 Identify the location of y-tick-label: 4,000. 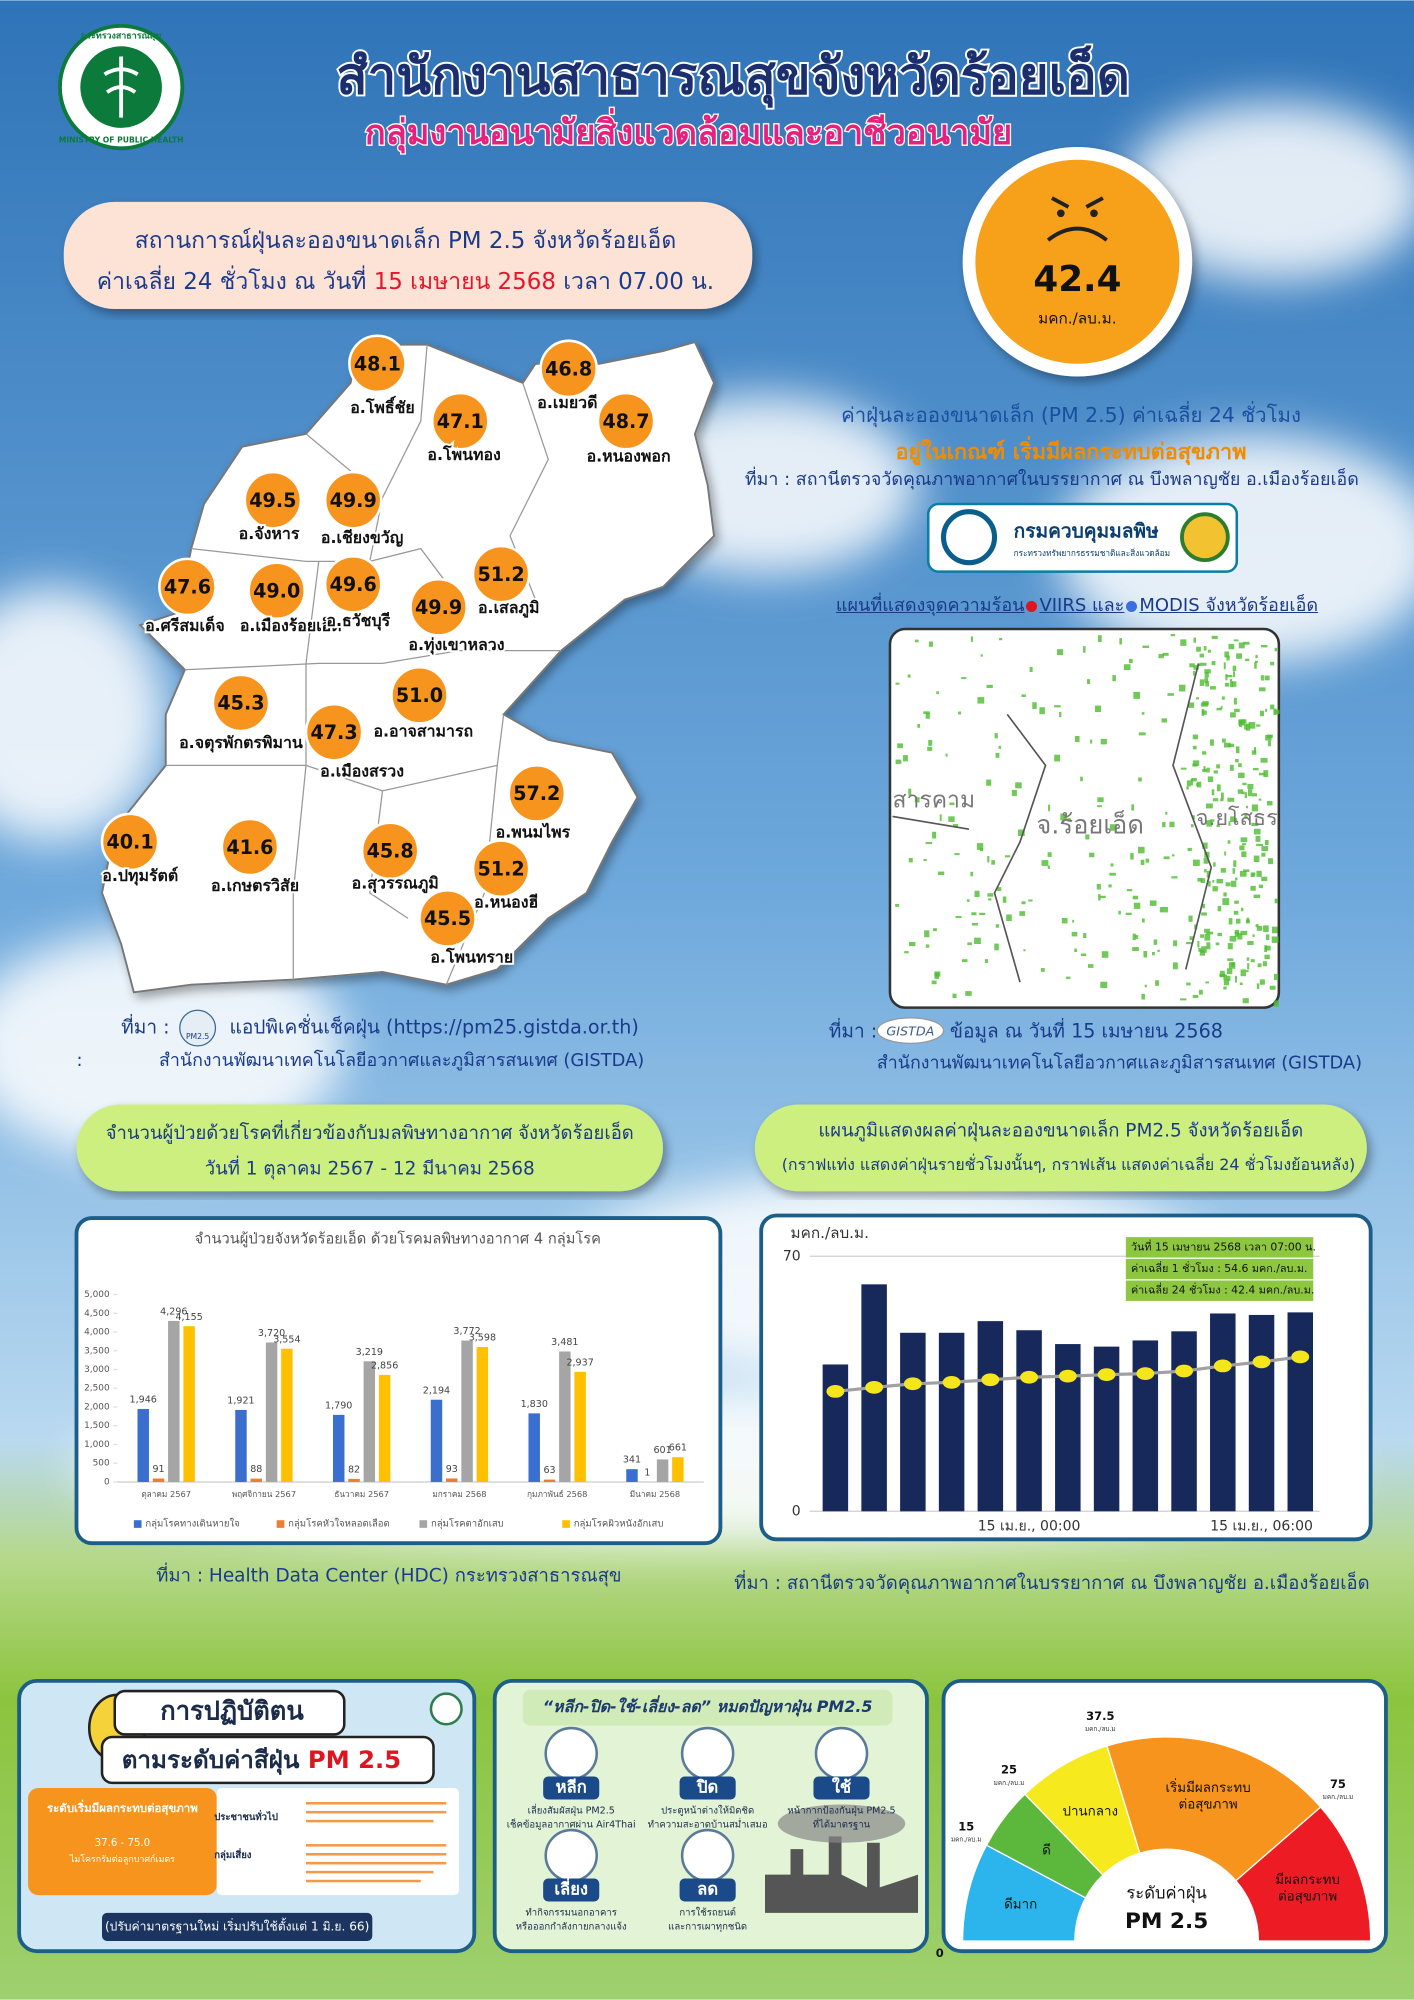
(97, 1333).